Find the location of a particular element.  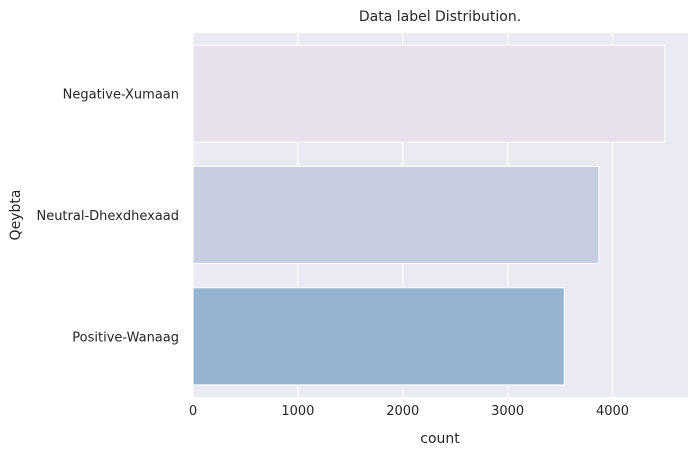

x-tick-label: 2000 is located at coordinates (402, 411).